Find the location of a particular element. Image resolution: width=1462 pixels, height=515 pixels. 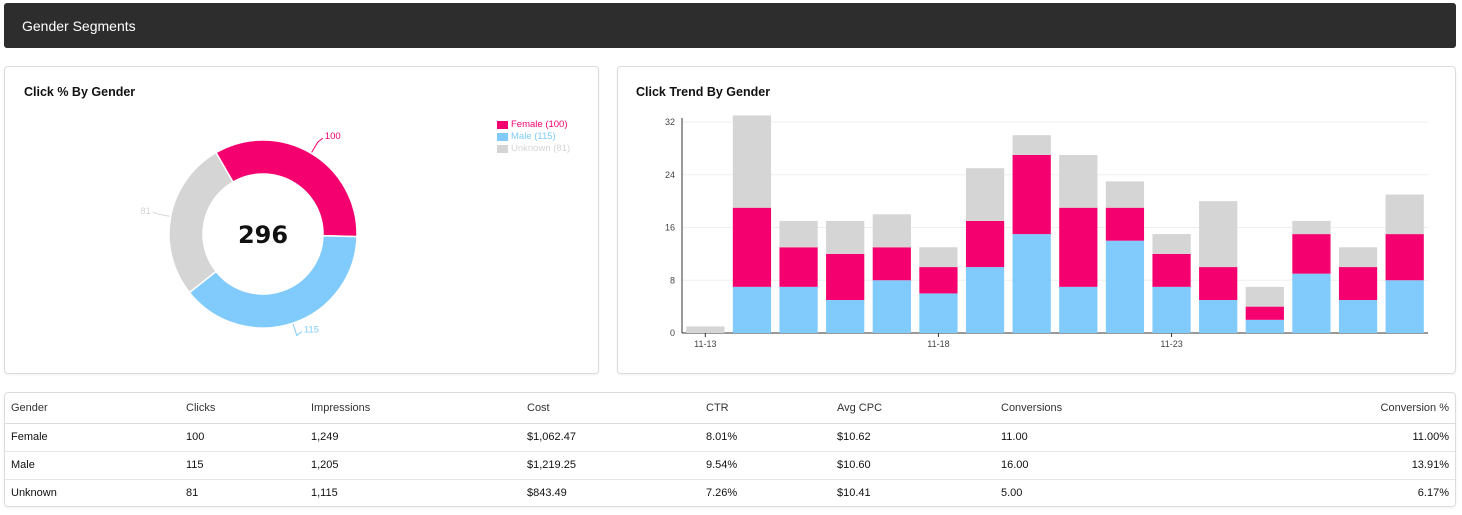

cell-clicks: 81 is located at coordinates (192, 493).